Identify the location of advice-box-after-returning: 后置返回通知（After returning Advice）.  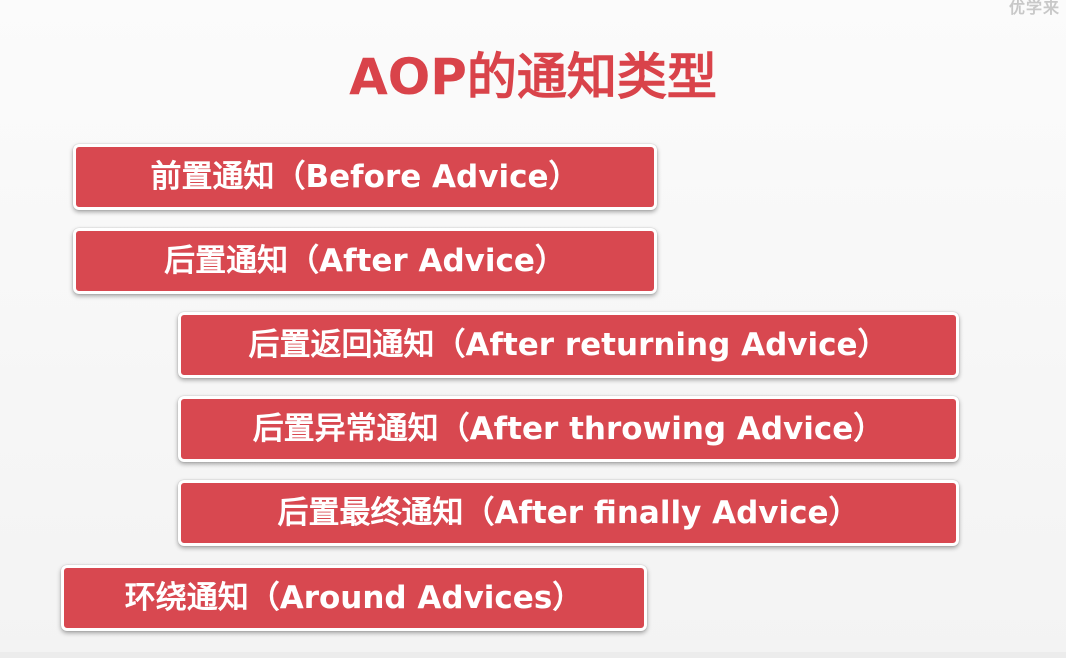
(568, 345).